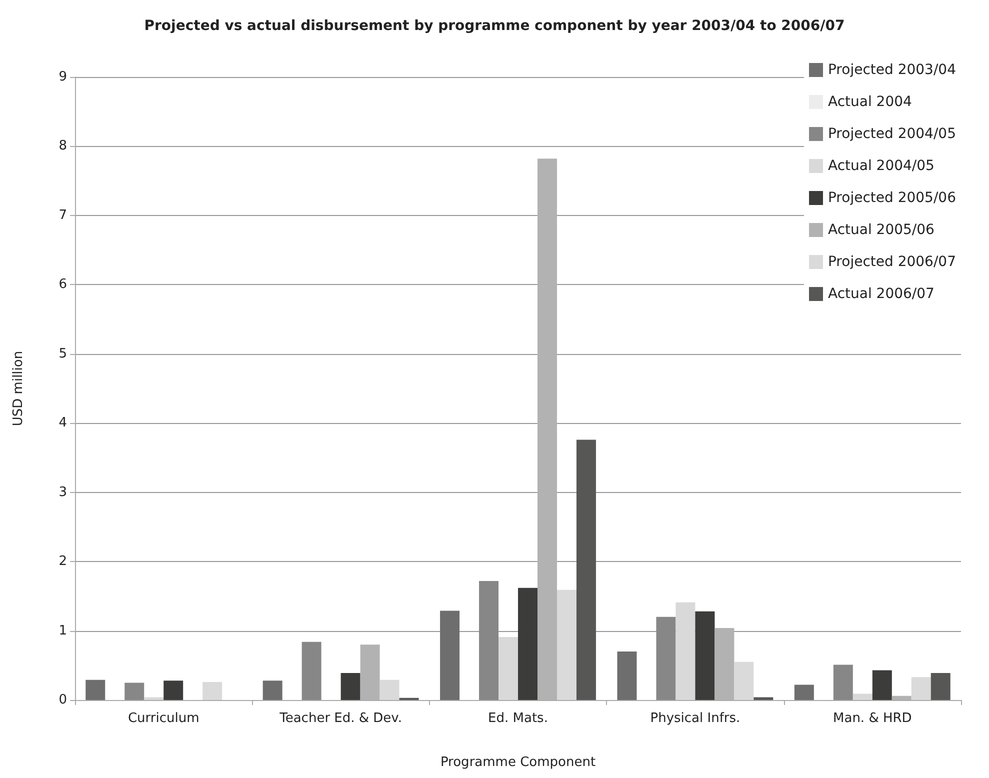 This screenshot has height=778, width=989. Describe the element at coordinates (881, 166) in the screenshot. I see `legend-label: Actual 2004/05` at that location.